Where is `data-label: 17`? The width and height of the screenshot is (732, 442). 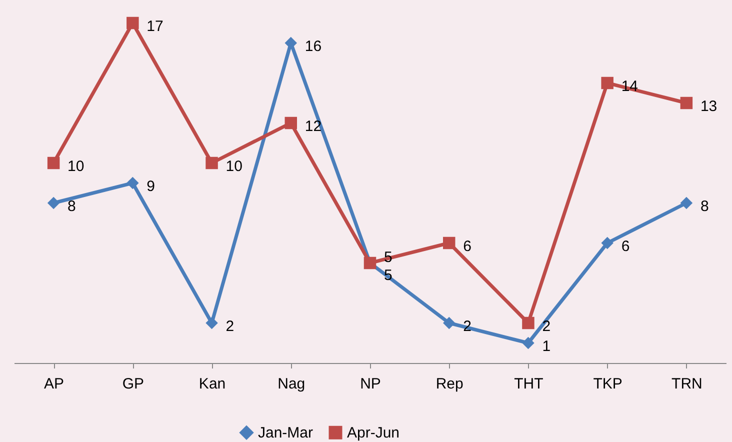
data-label: 17 is located at coordinates (155, 26).